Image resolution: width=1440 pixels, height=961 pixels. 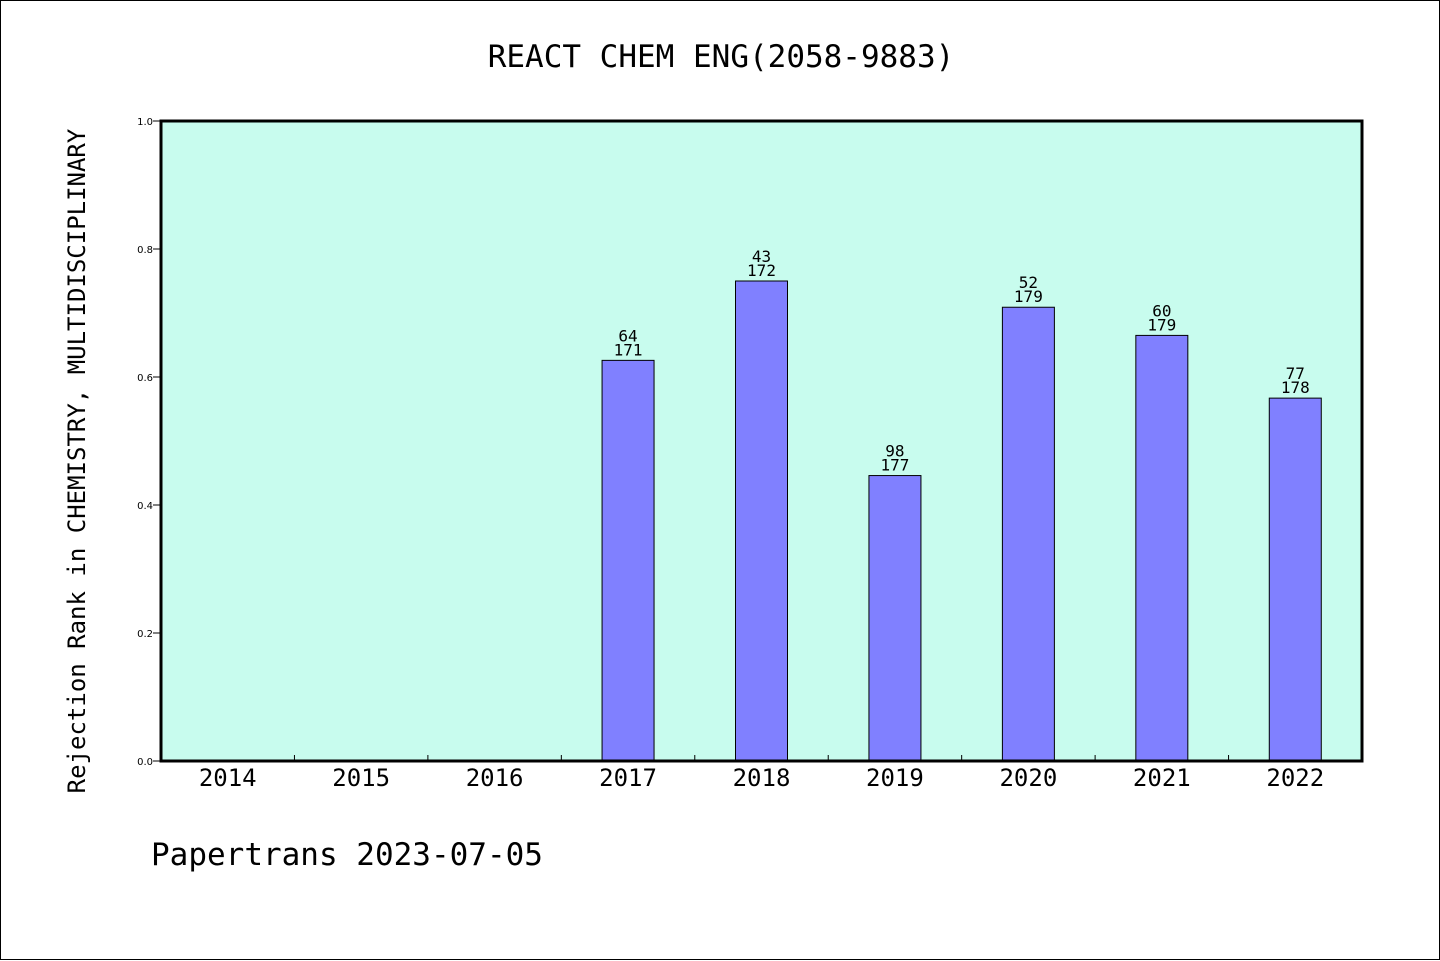 What do you see at coordinates (145, 506) in the screenshot?
I see `y-tick-label: 0.4` at bounding box center [145, 506].